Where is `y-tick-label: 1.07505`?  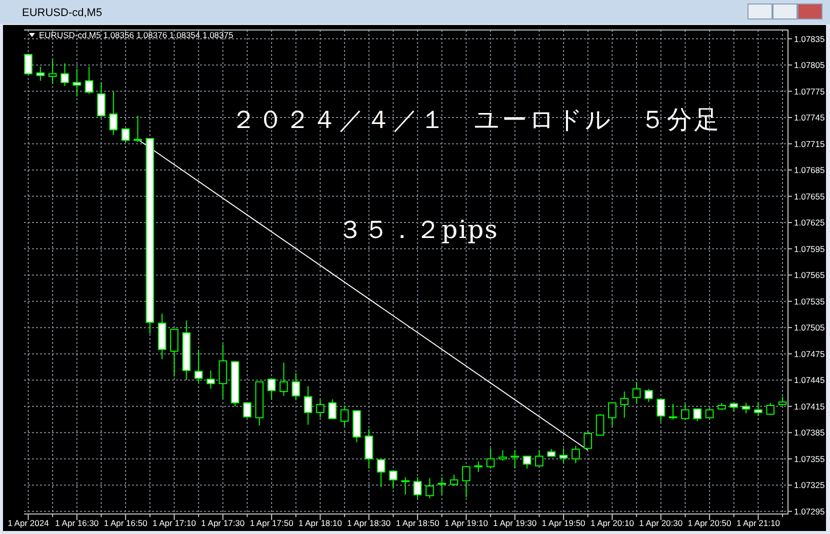
y-tick-label: 1.07505 is located at coordinates (809, 327).